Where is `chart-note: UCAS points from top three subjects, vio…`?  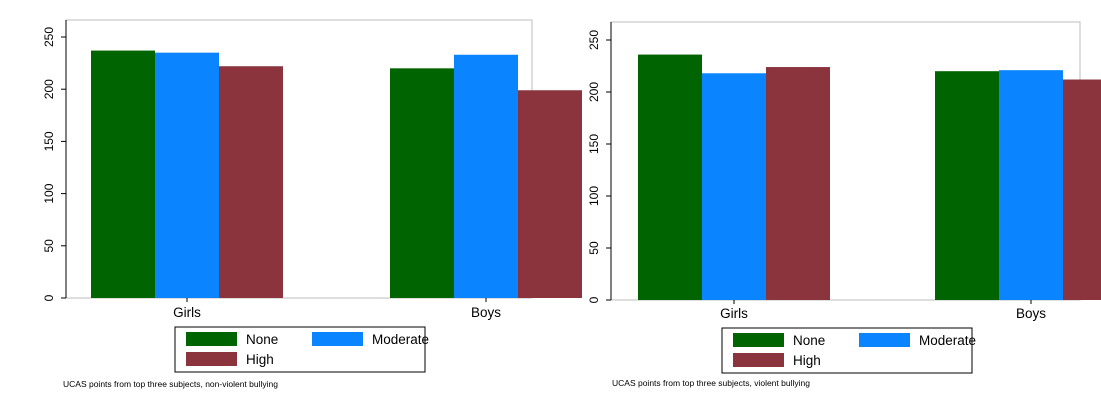
chart-note: UCAS points from top three subjects, vio… is located at coordinates (711, 383).